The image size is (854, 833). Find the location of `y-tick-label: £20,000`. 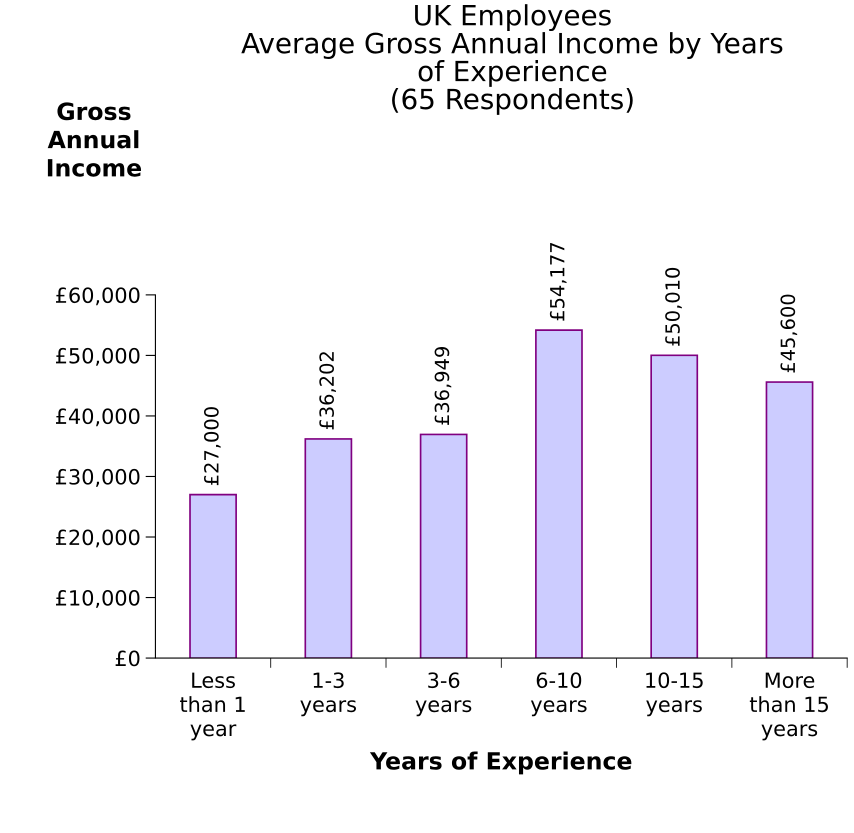

y-tick-label: £20,000 is located at coordinates (98, 538).